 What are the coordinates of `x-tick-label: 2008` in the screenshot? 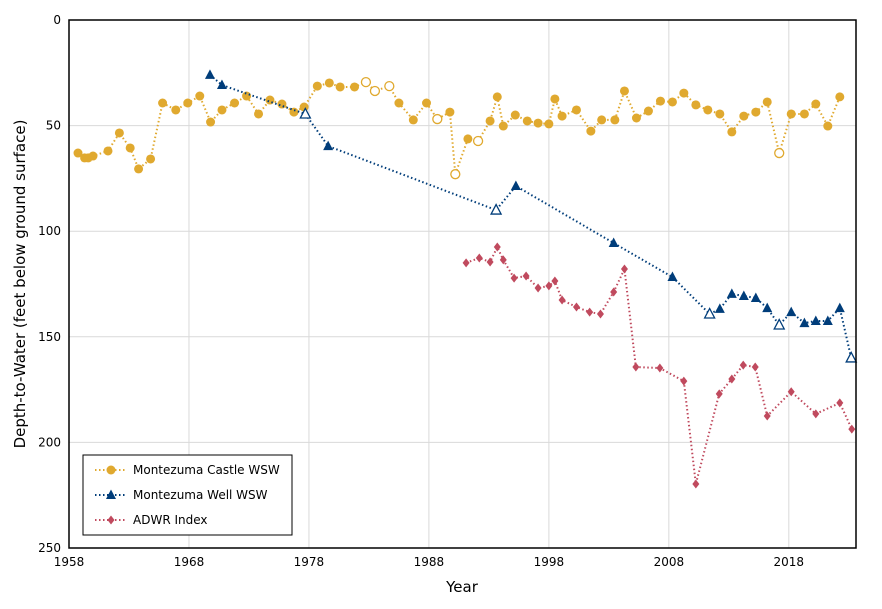 It's located at (669, 562).